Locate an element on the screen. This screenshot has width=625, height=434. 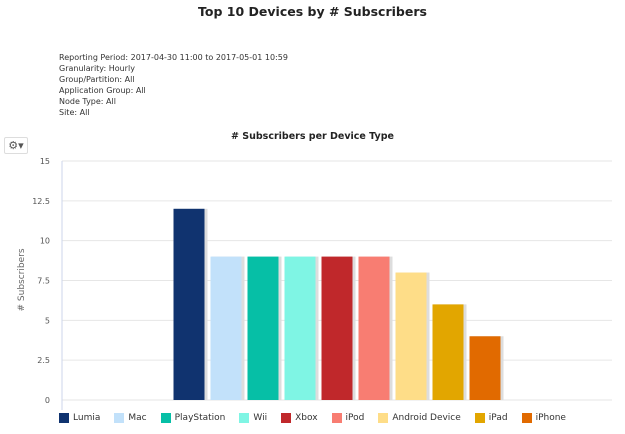
legend-item: iPod is located at coordinates (348, 418).